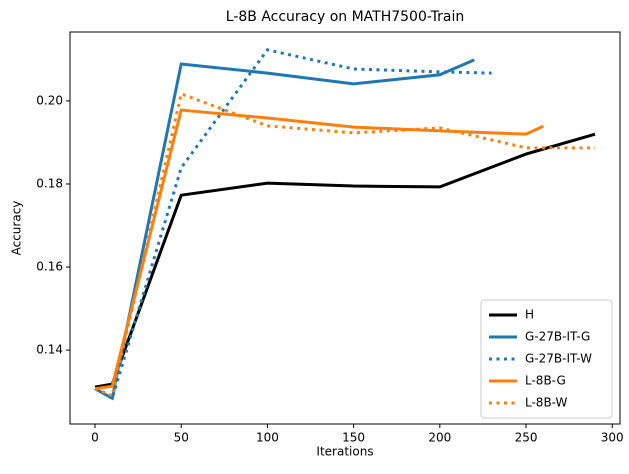  What do you see at coordinates (546, 403) in the screenshot?
I see `legend-label: L-8B-W` at bounding box center [546, 403].